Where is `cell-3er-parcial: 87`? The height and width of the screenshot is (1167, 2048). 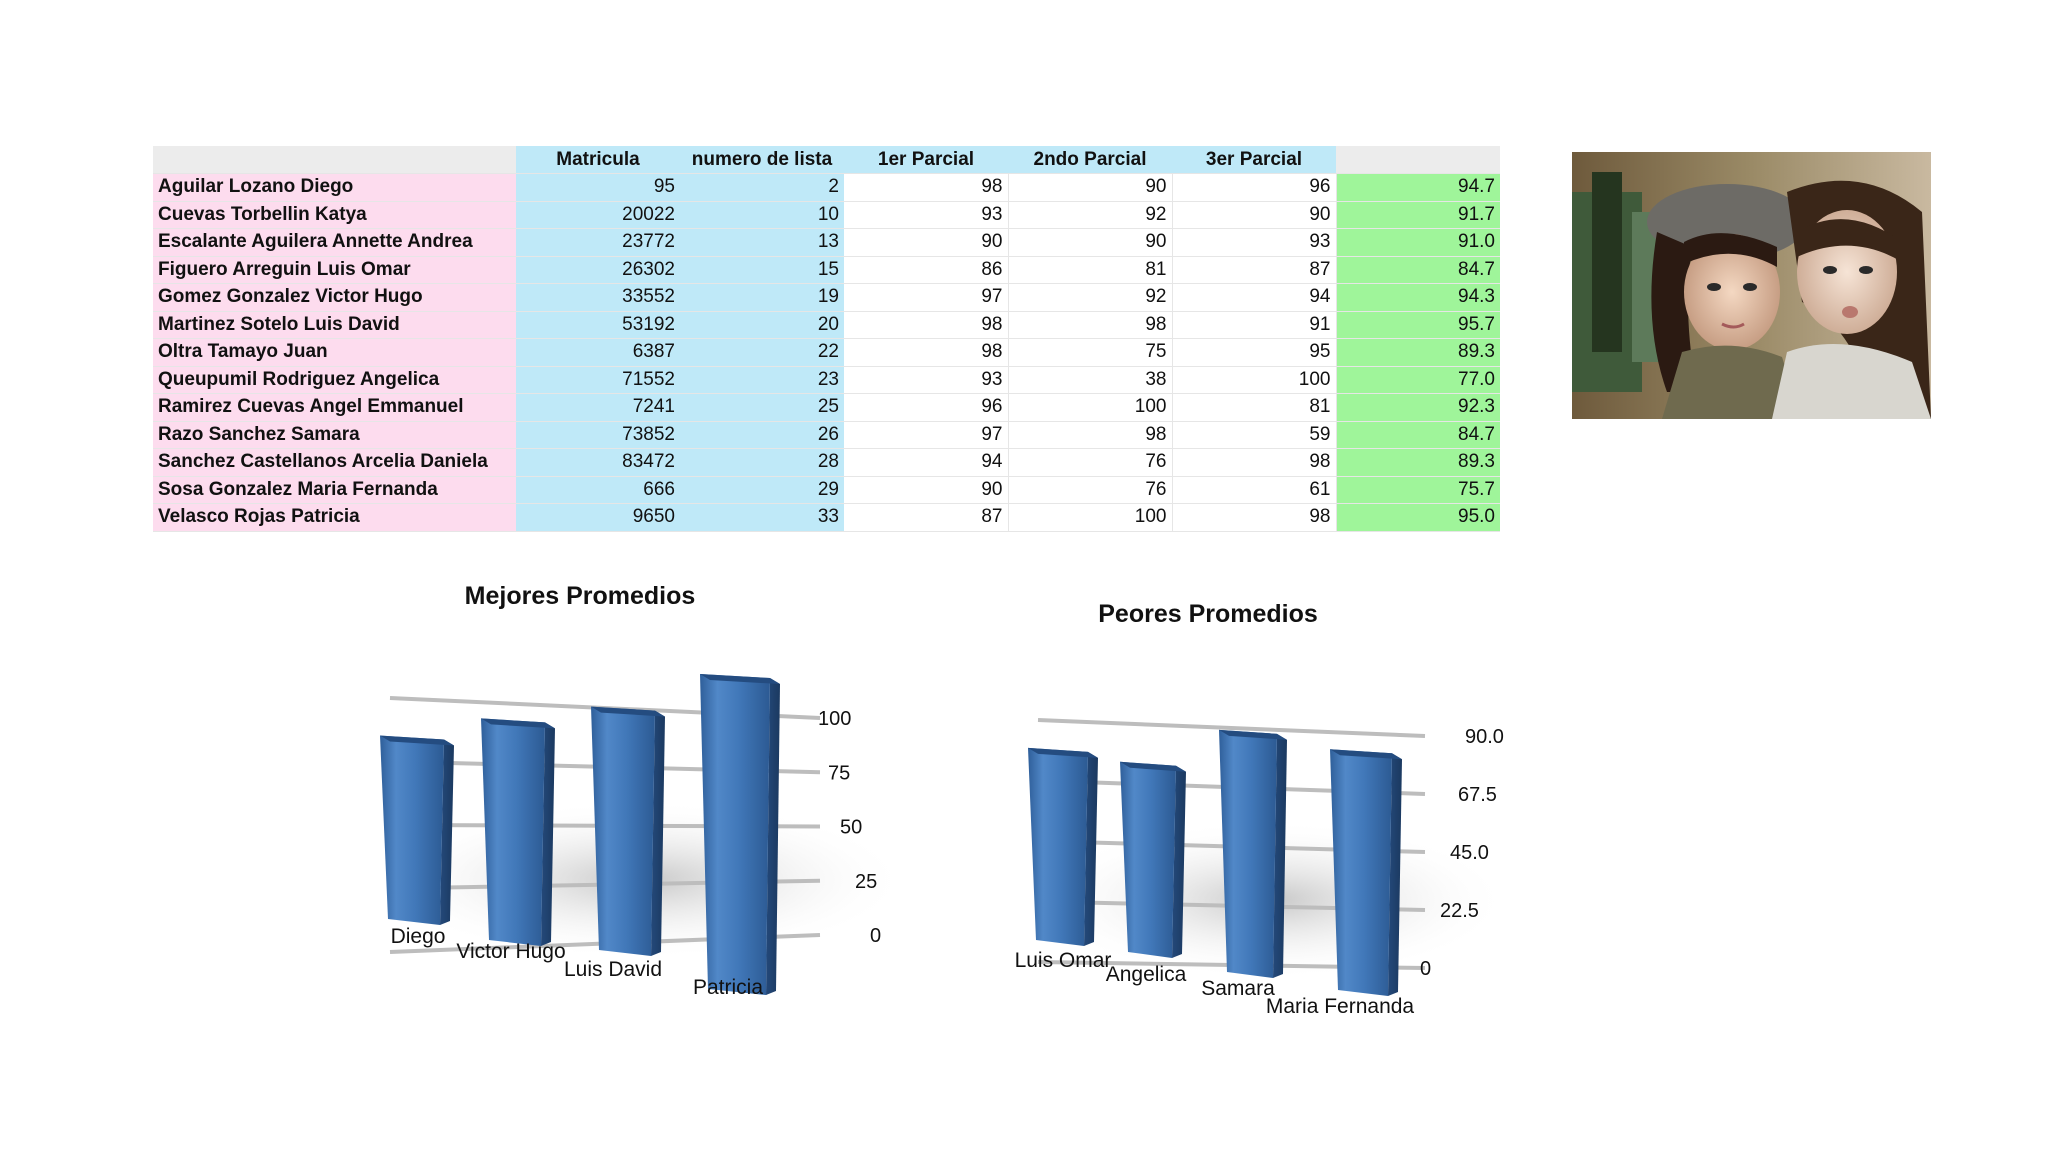 cell-3er-parcial: 87 is located at coordinates (1254, 270).